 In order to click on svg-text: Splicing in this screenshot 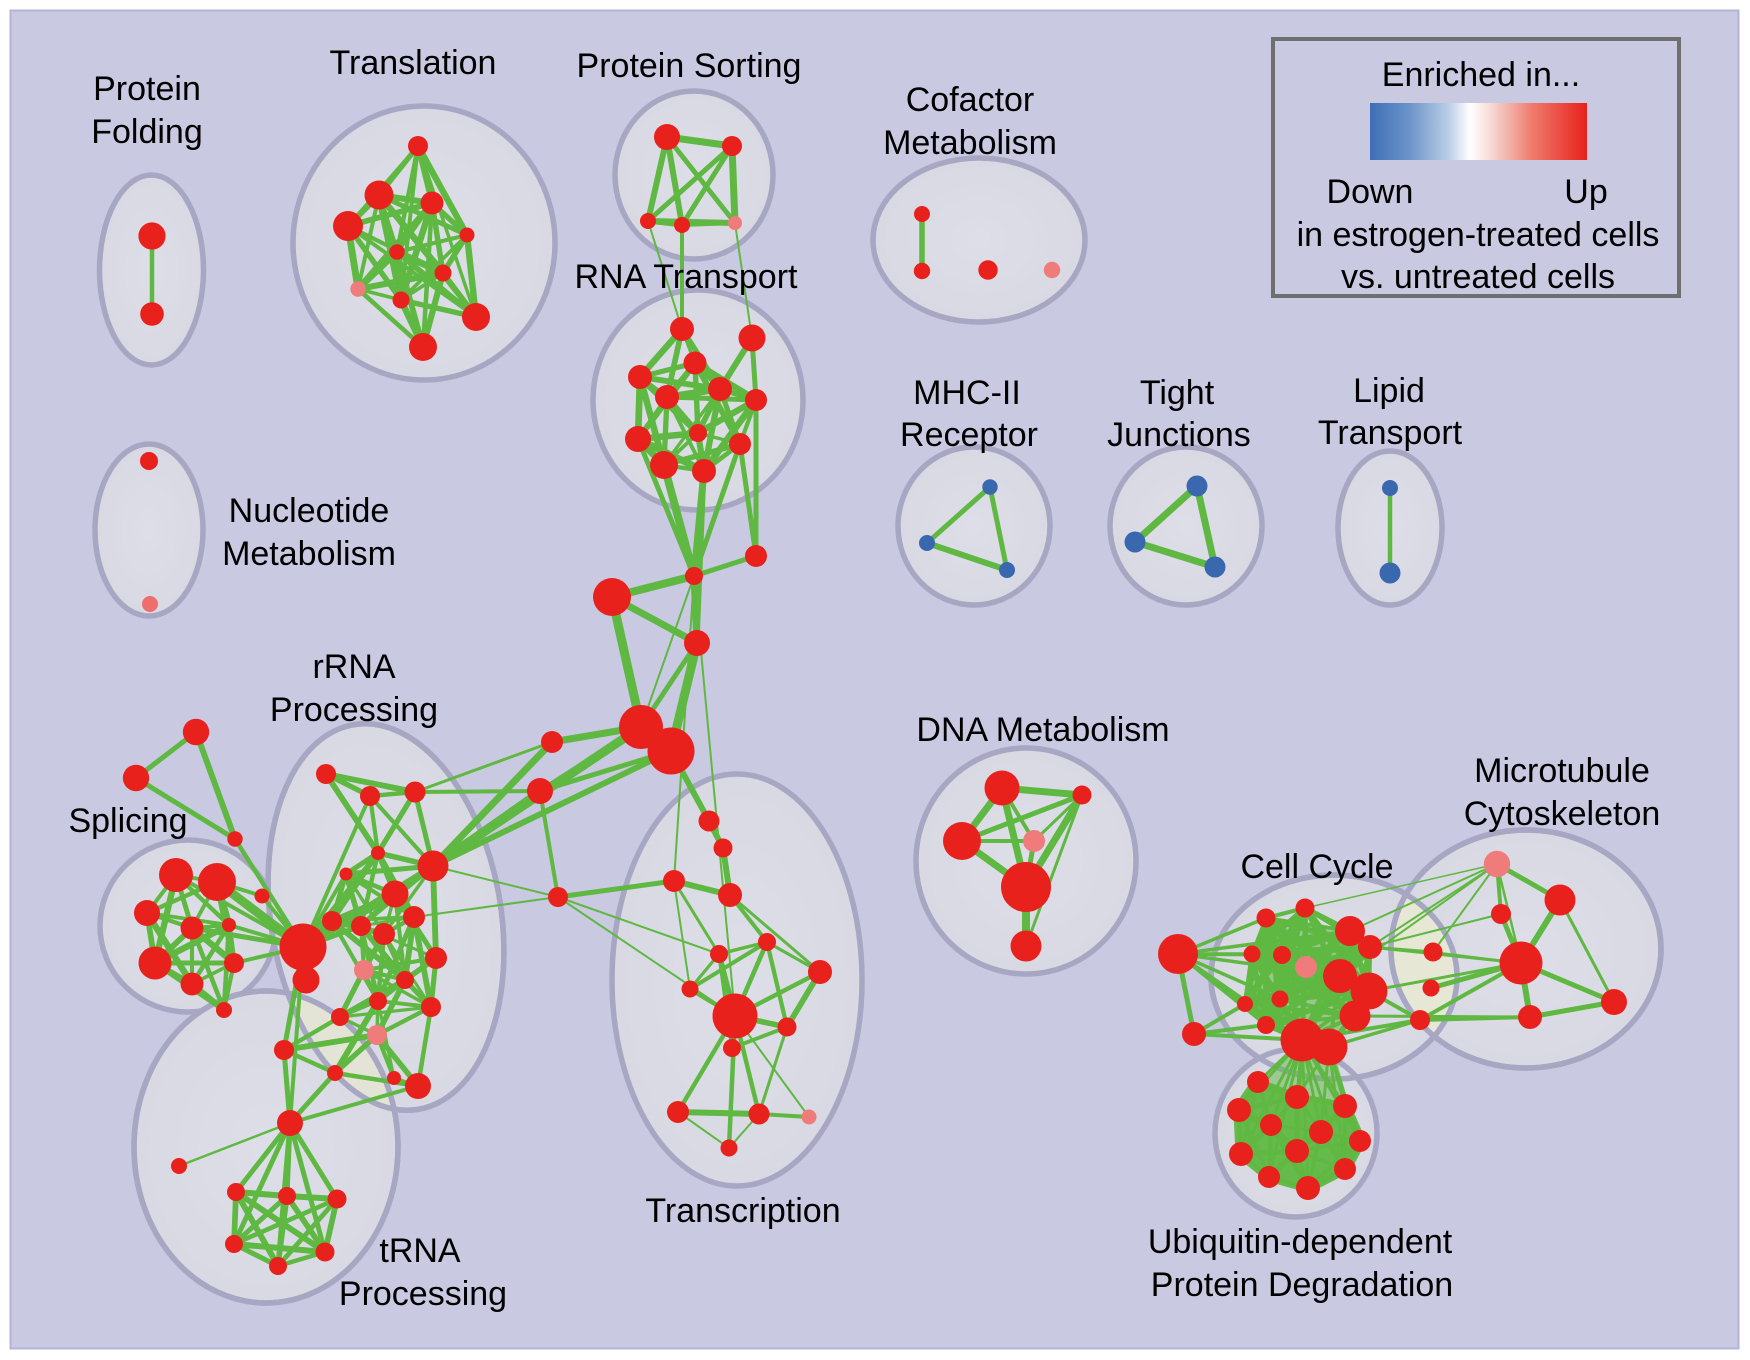, I will do `click(127, 821)`.